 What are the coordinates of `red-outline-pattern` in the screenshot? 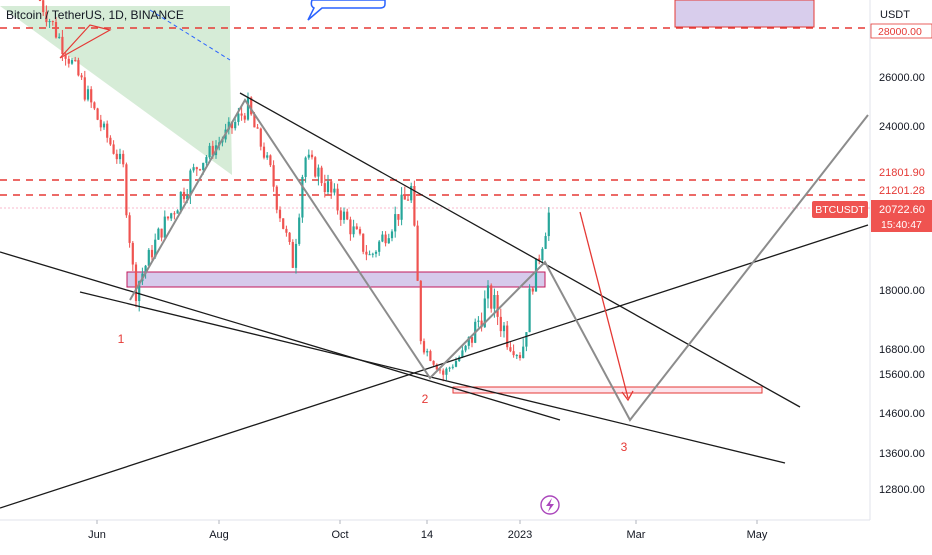 It's located at (85, 41).